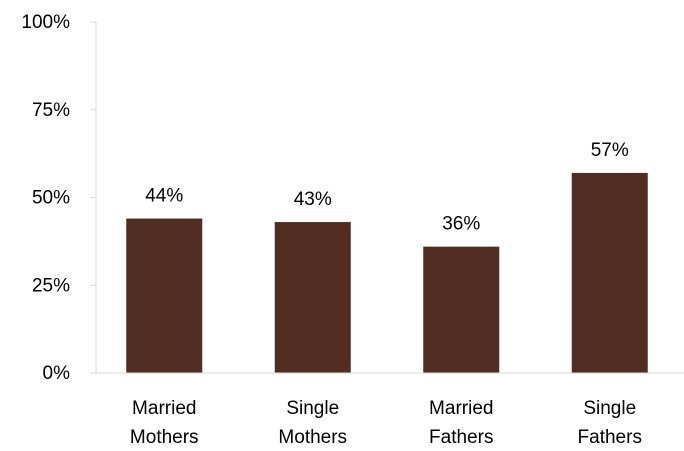 The image size is (684, 451). Describe the element at coordinates (461, 224) in the screenshot. I see `data-label: 36%` at that location.